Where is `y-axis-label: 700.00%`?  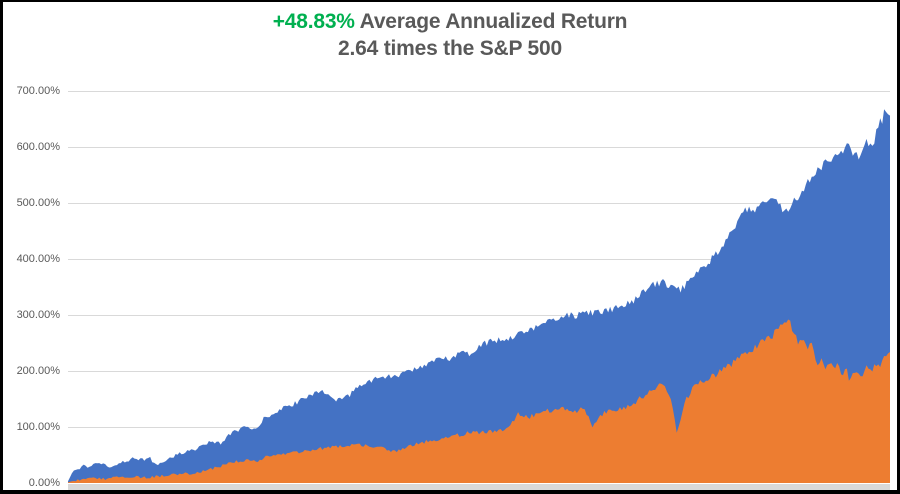
y-axis-label: 700.00% is located at coordinates (38, 91).